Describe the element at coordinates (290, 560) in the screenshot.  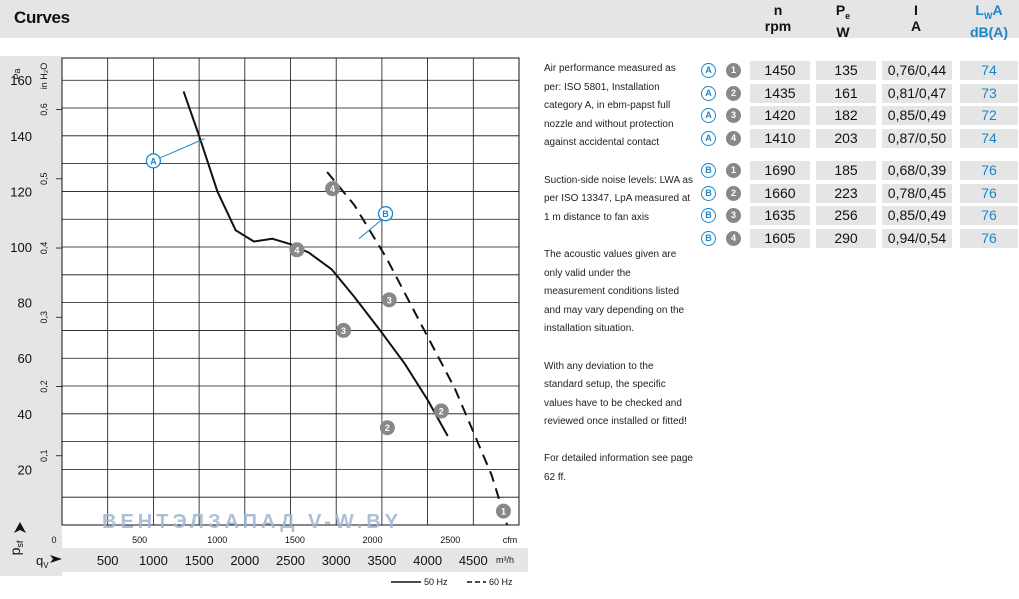
I see `x-tick-label-m3h: 2500` at that location.